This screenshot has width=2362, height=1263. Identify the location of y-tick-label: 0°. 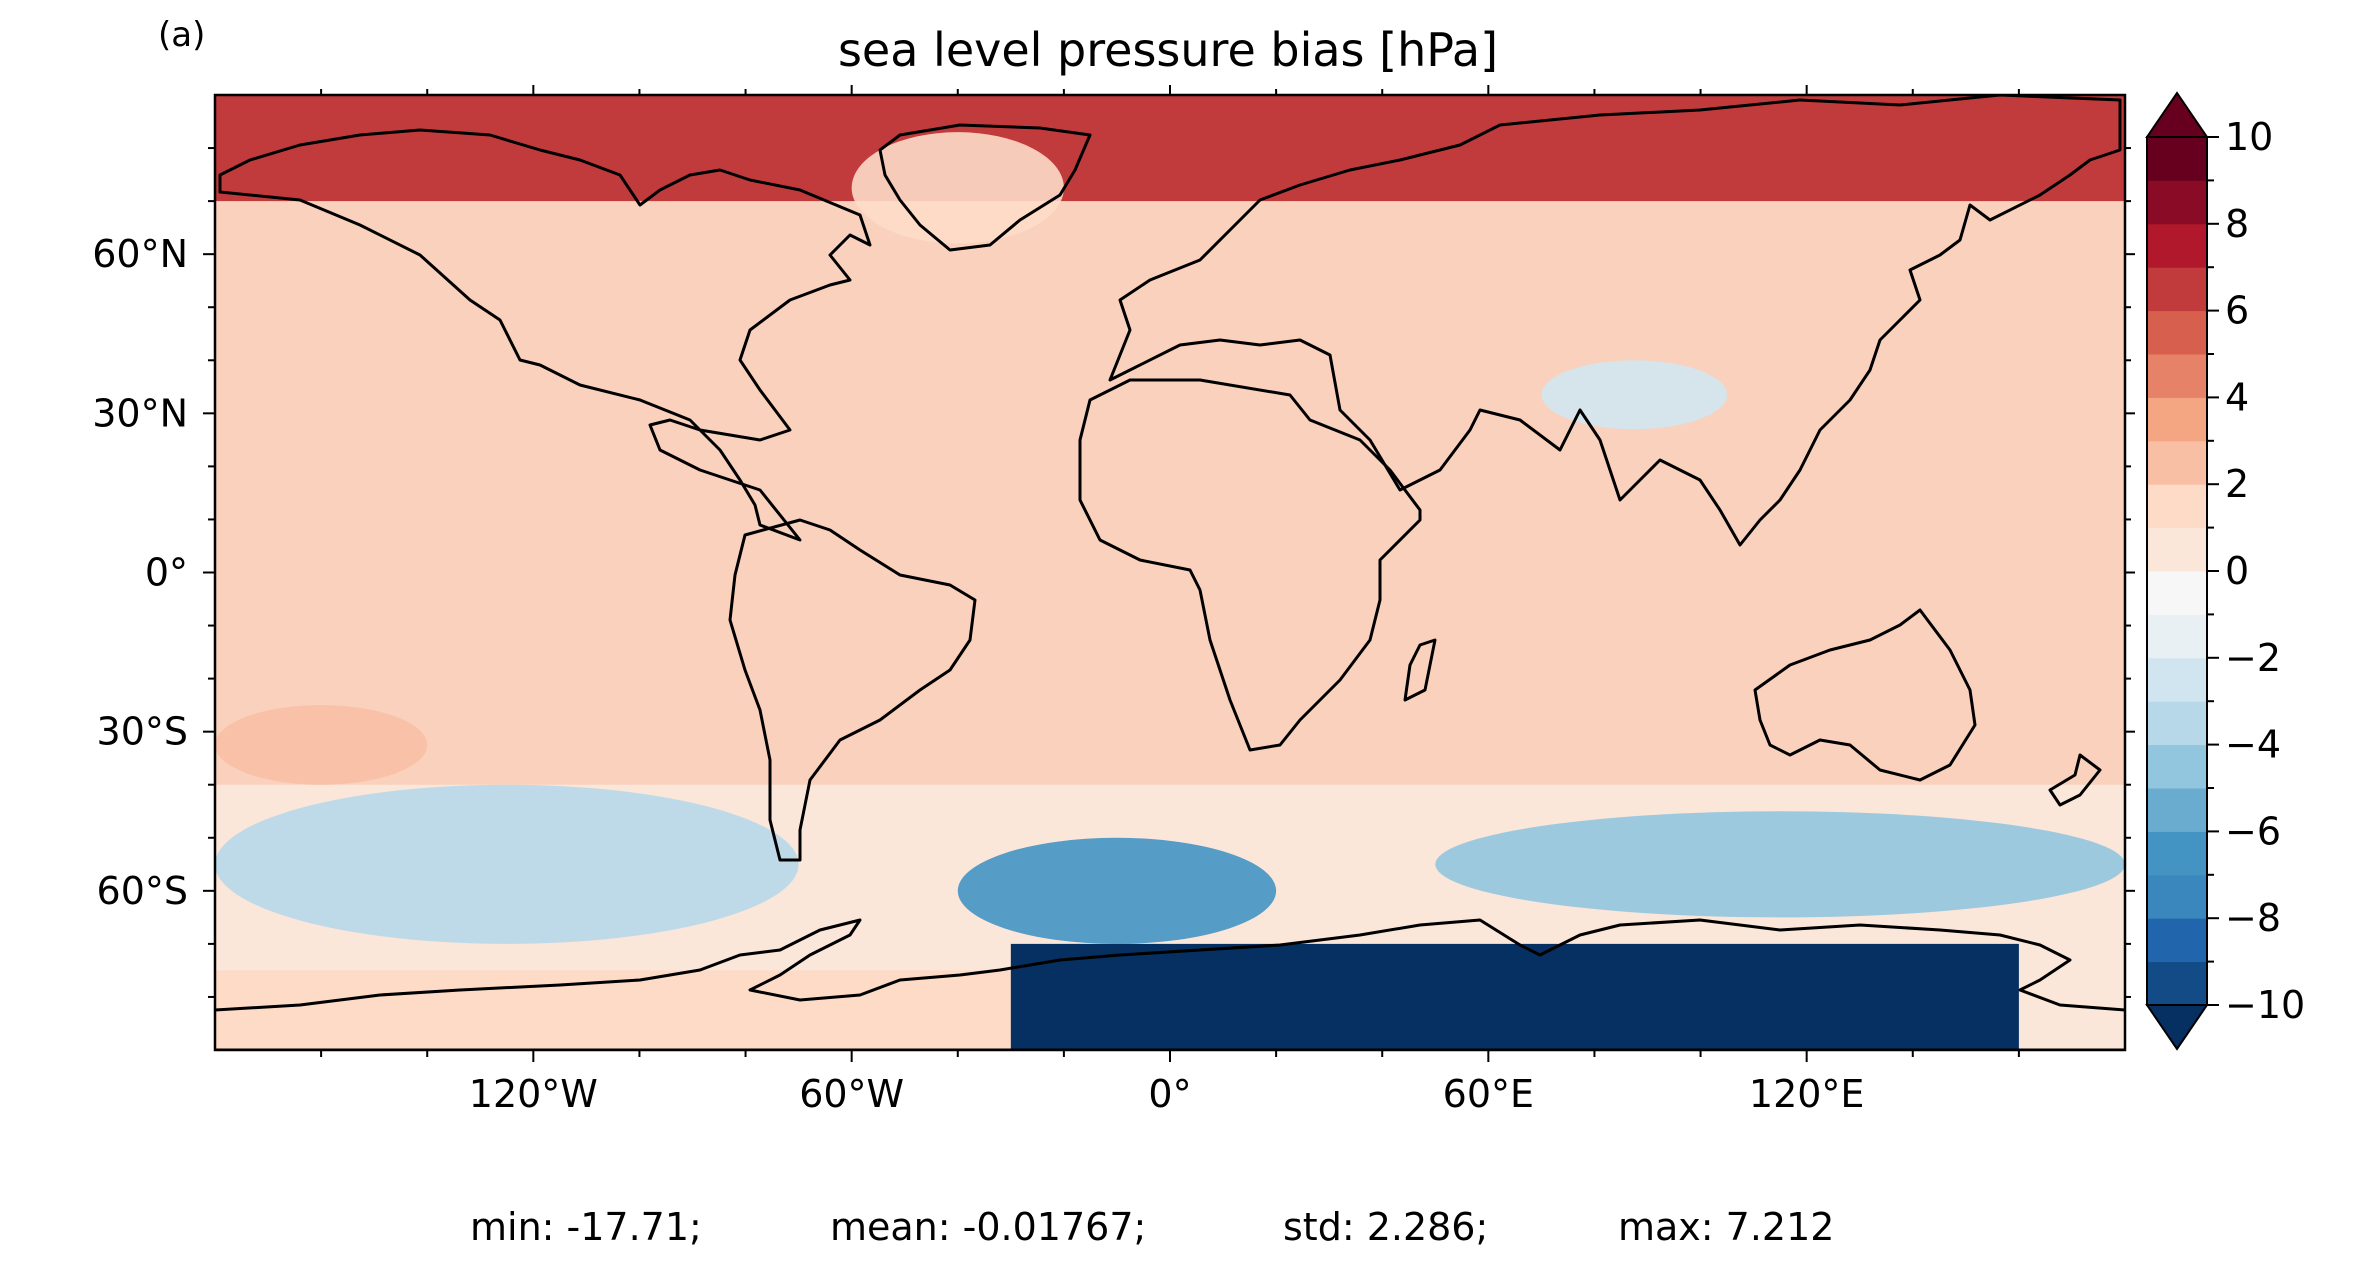
(166, 573).